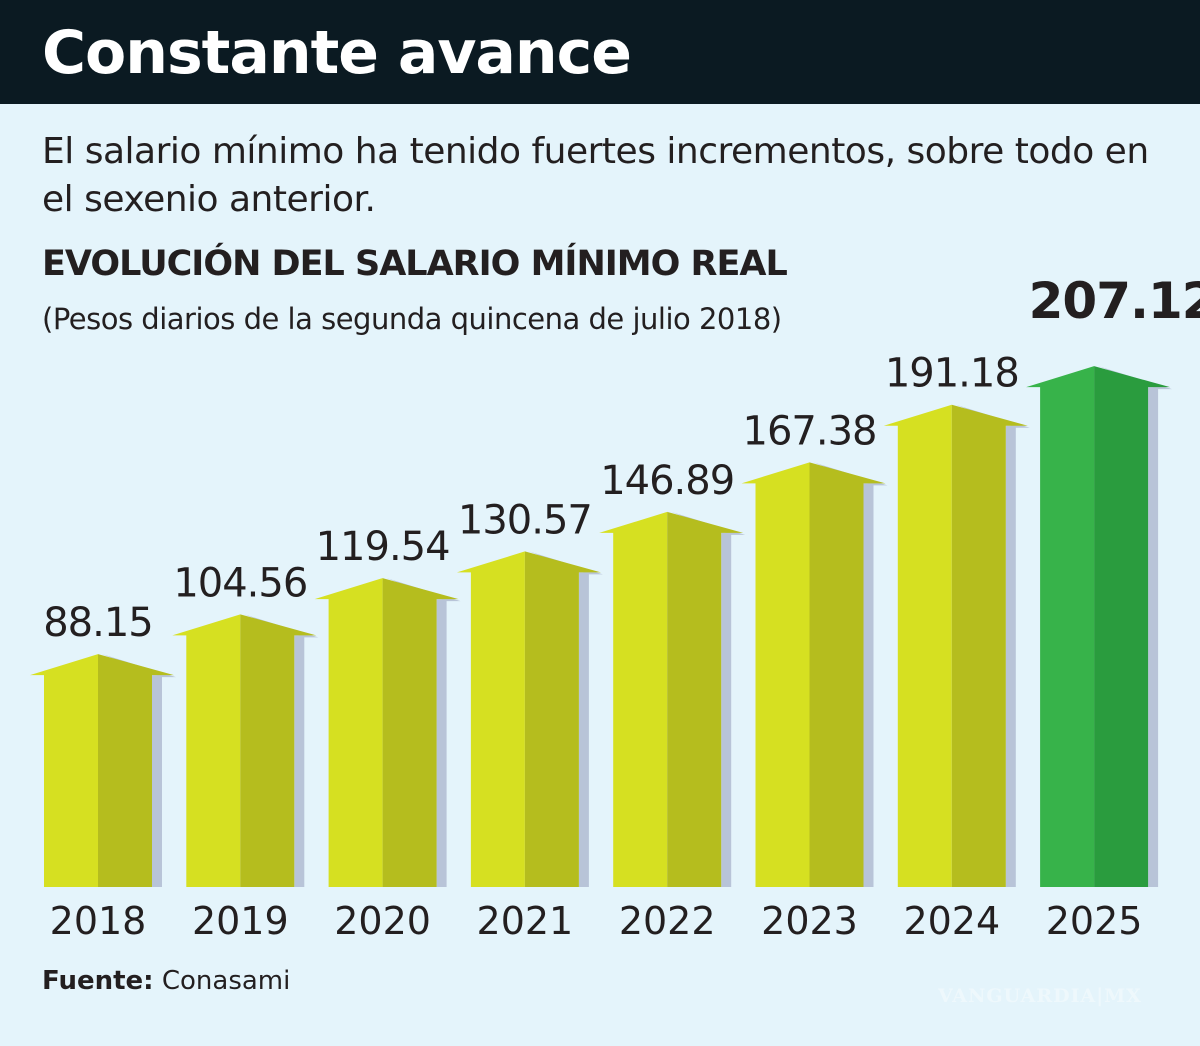 This screenshot has width=1200, height=1046. I want to click on bar-2019: 104.56 2019, so click(245, 751).